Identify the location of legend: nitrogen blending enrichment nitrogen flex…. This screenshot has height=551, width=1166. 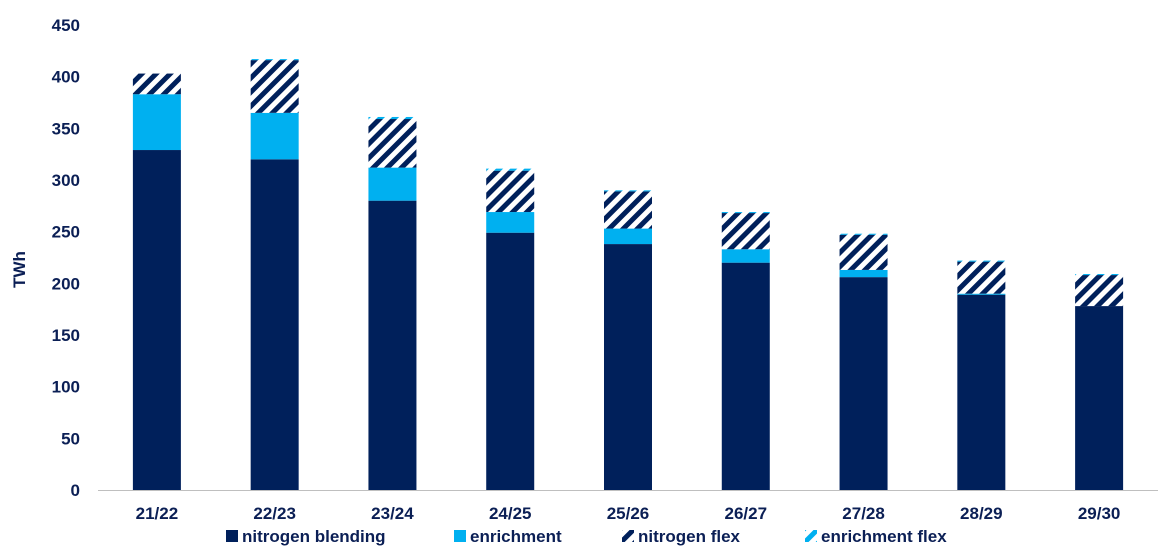
(586, 536).